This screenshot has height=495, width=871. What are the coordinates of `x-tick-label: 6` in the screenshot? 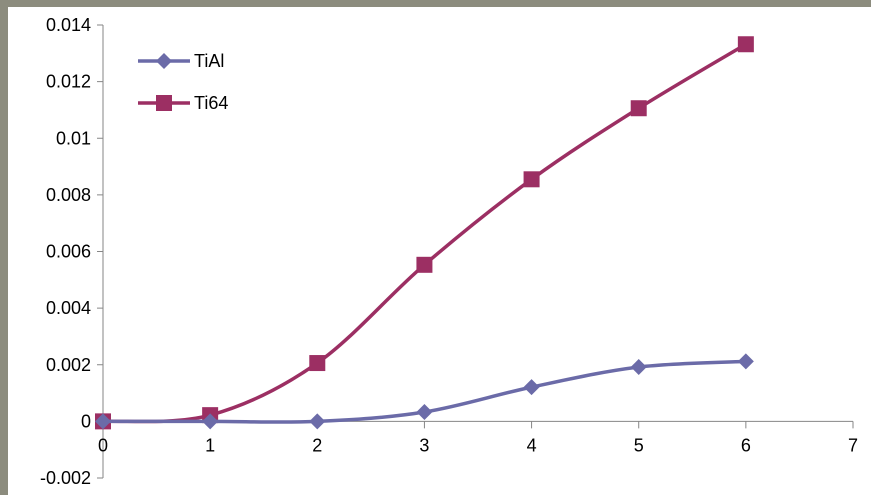 It's located at (746, 445).